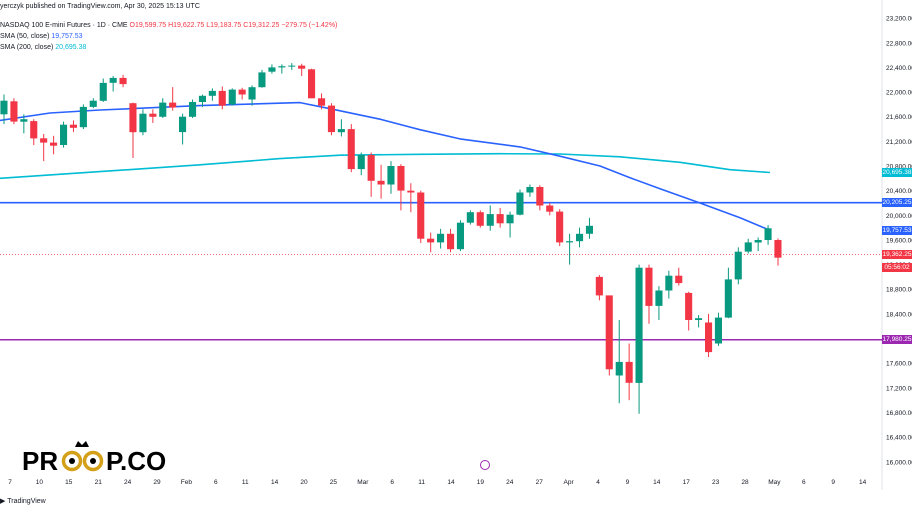  What do you see at coordinates (569, 482) in the screenshot?
I see `x-tick-label: Apr` at bounding box center [569, 482].